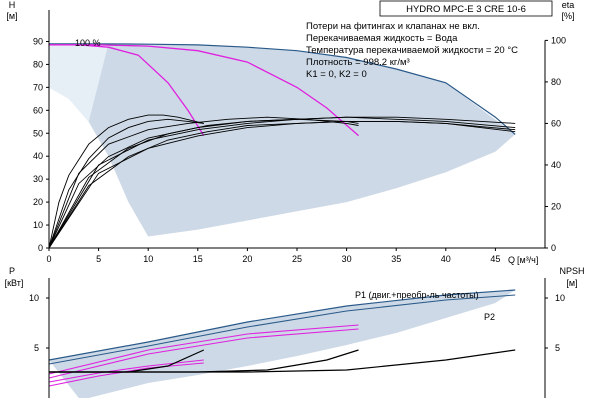 Image resolution: width=600 pixels, height=400 pixels. What do you see at coordinates (560, 298) in the screenshot?
I see `npsh-y2-tick-label: 10` at bounding box center [560, 298].